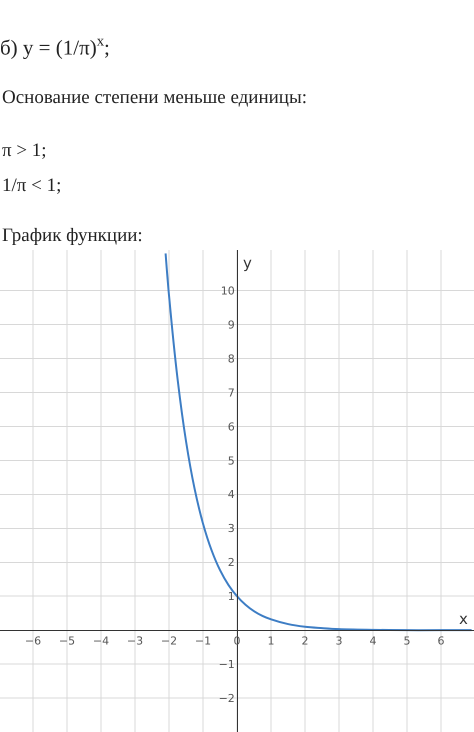 The image size is (474, 732). I want to click on y-tick-label: 3, so click(231, 529).